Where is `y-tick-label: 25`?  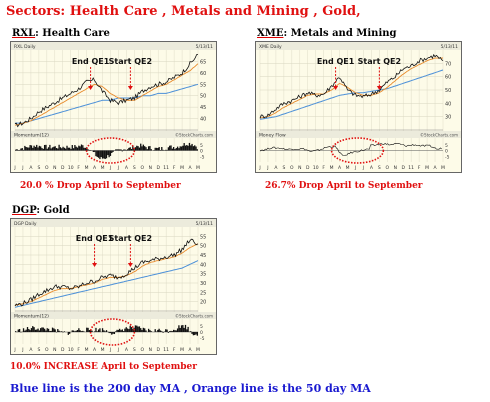 y-tick-label: 25 is located at coordinates (203, 293).